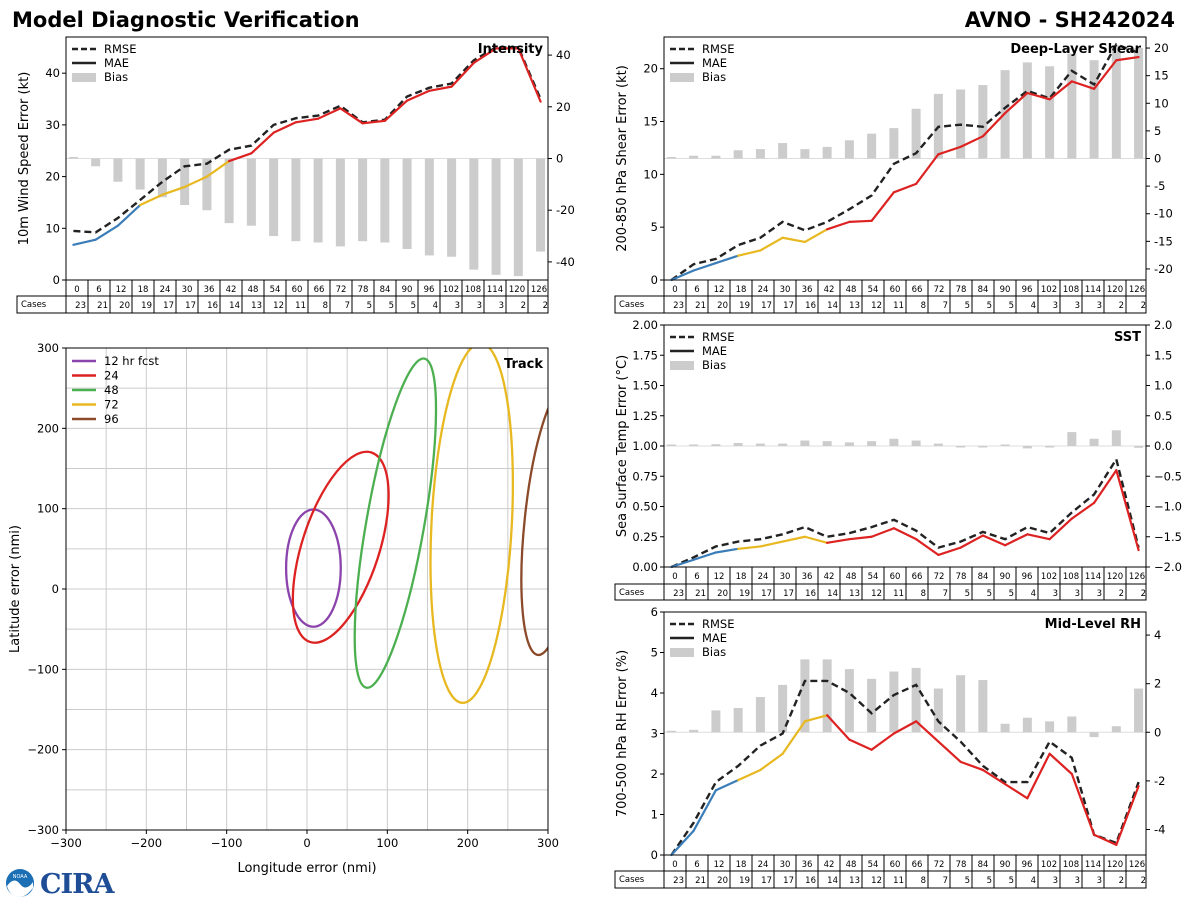 The image size is (1200, 900). I want to click on intensity-case-cell: 2, so click(523, 306).